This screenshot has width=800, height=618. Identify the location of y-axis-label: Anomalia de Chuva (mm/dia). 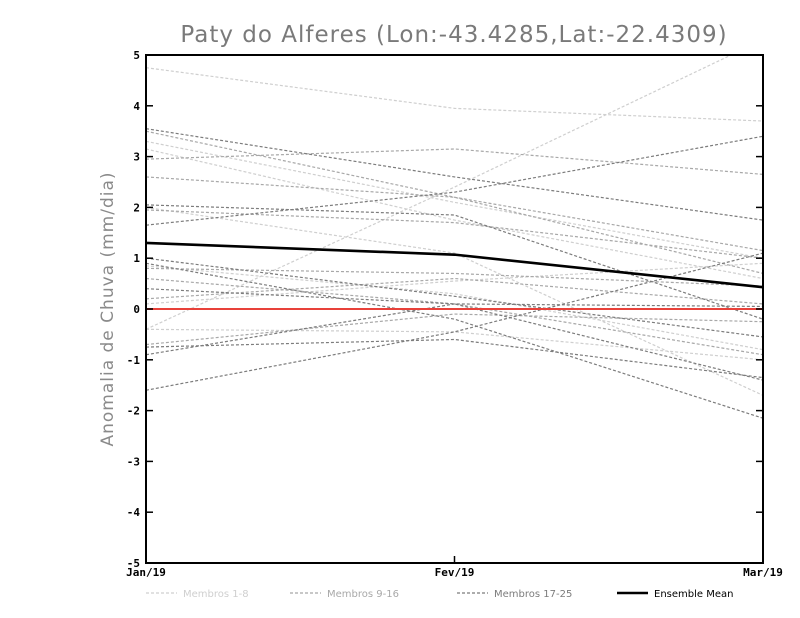
(108, 308).